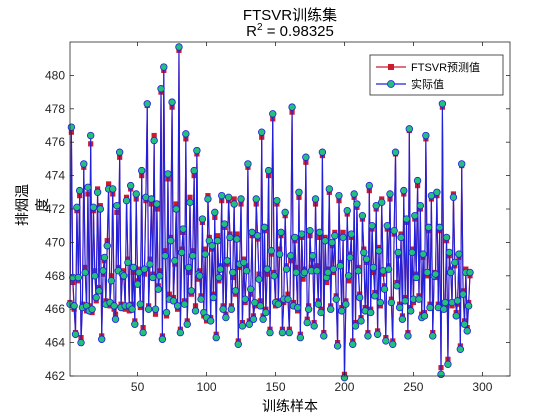 The width and height of the screenshot is (560, 420). What do you see at coordinates (138, 387) in the screenshot?
I see `x-tick-label: 50` at bounding box center [138, 387].